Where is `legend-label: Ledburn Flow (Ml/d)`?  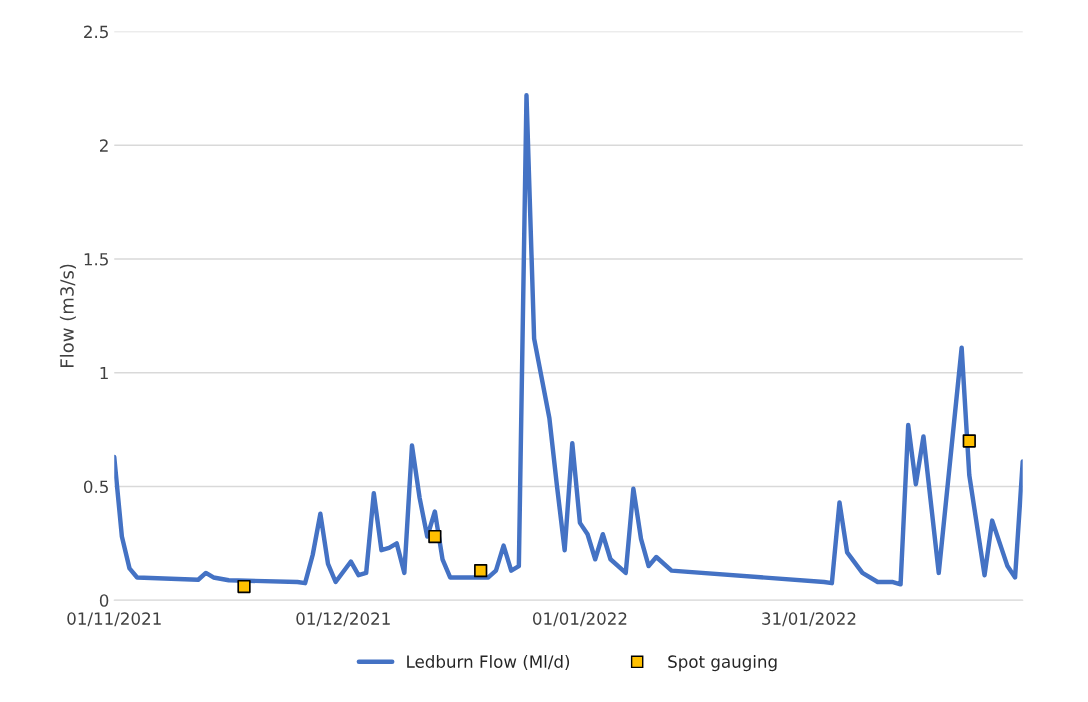 legend-label: Ledburn Flow (Ml/d) is located at coordinates (488, 662).